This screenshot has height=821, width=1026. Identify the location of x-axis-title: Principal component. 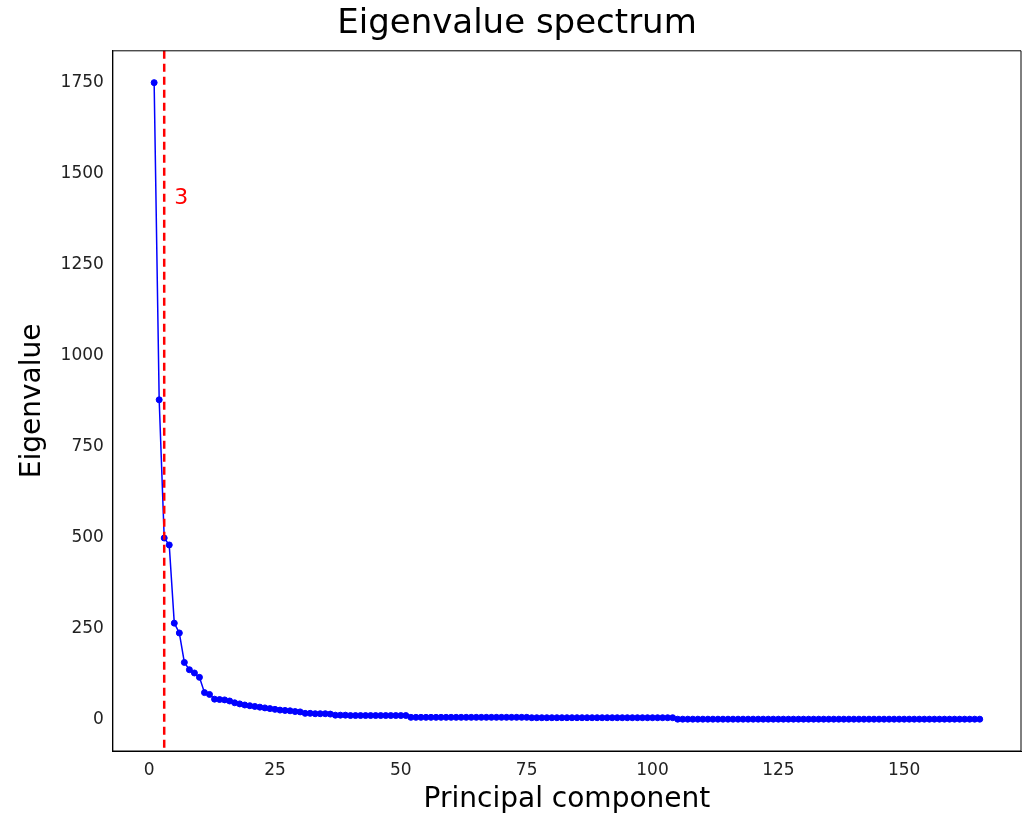
(567, 798).